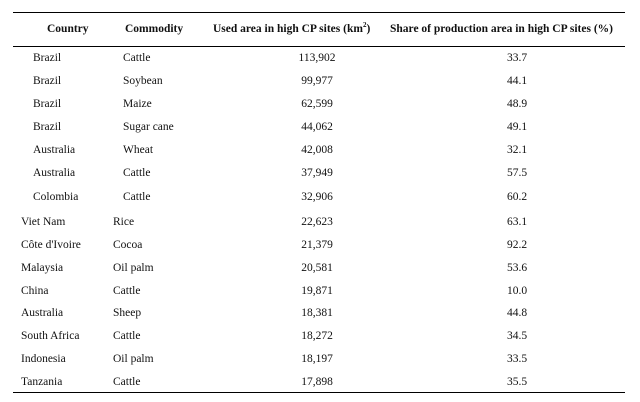 The width and height of the screenshot is (640, 402). What do you see at coordinates (517, 104) in the screenshot?
I see `cell-share: 48.9` at bounding box center [517, 104].